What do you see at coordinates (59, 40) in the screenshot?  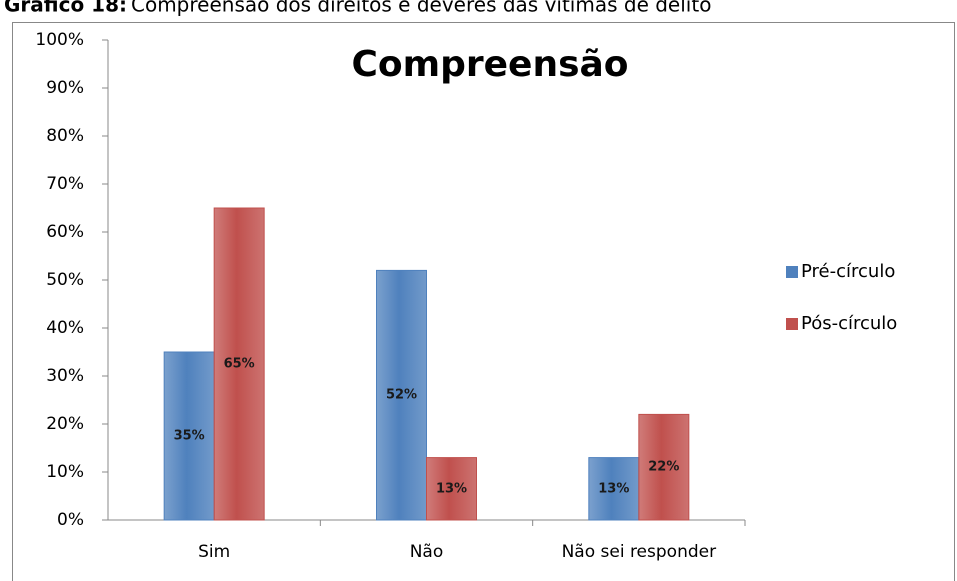 I see `y-tick-label: 100%` at bounding box center [59, 40].